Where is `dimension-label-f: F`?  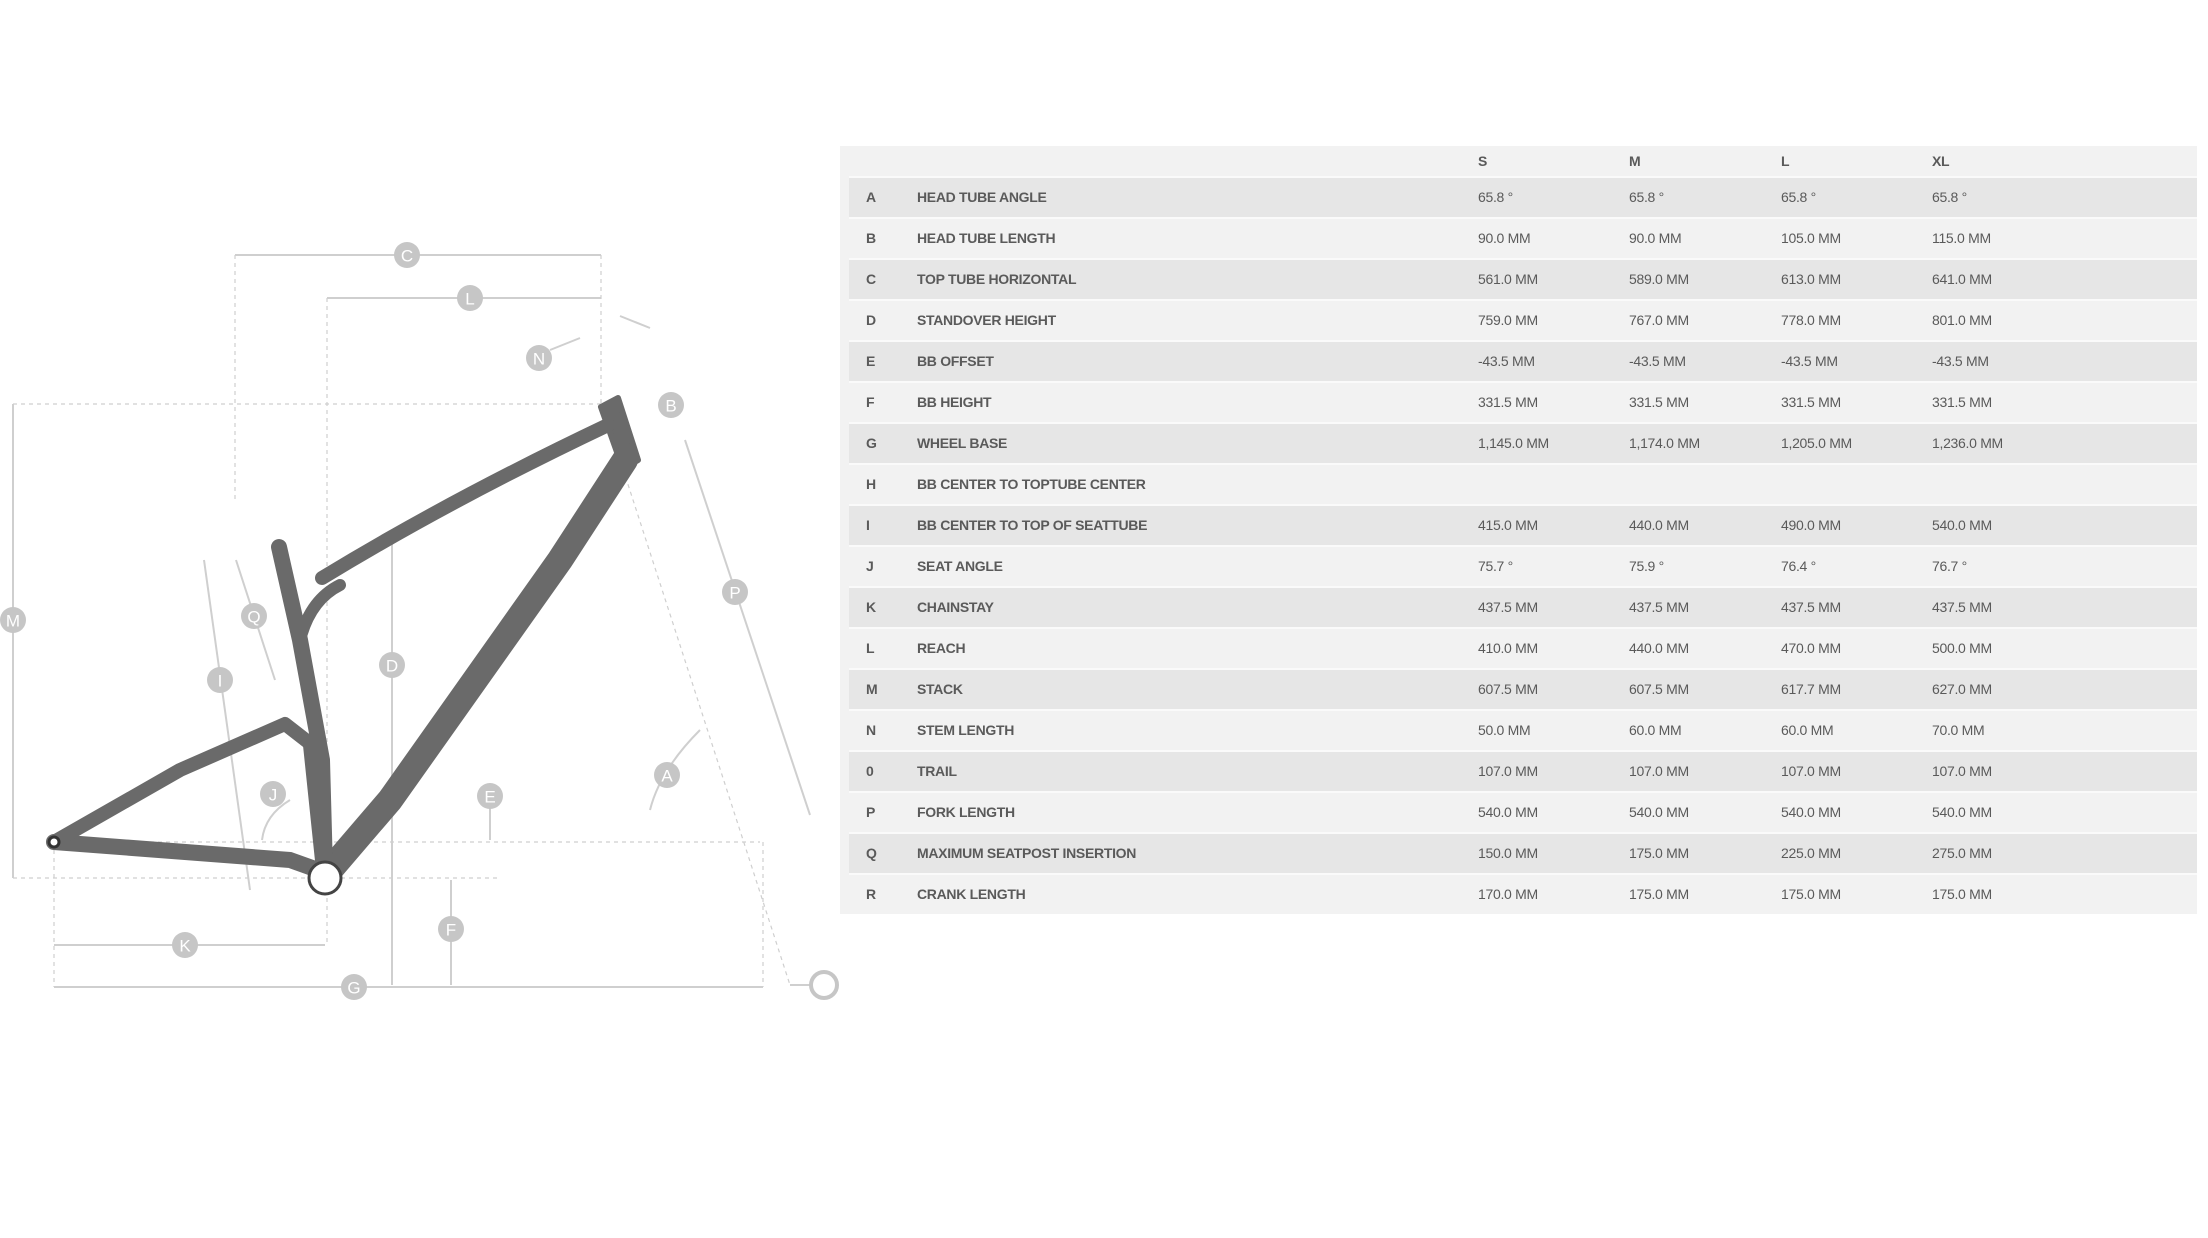
dimension-label-f: F is located at coordinates (451, 929).